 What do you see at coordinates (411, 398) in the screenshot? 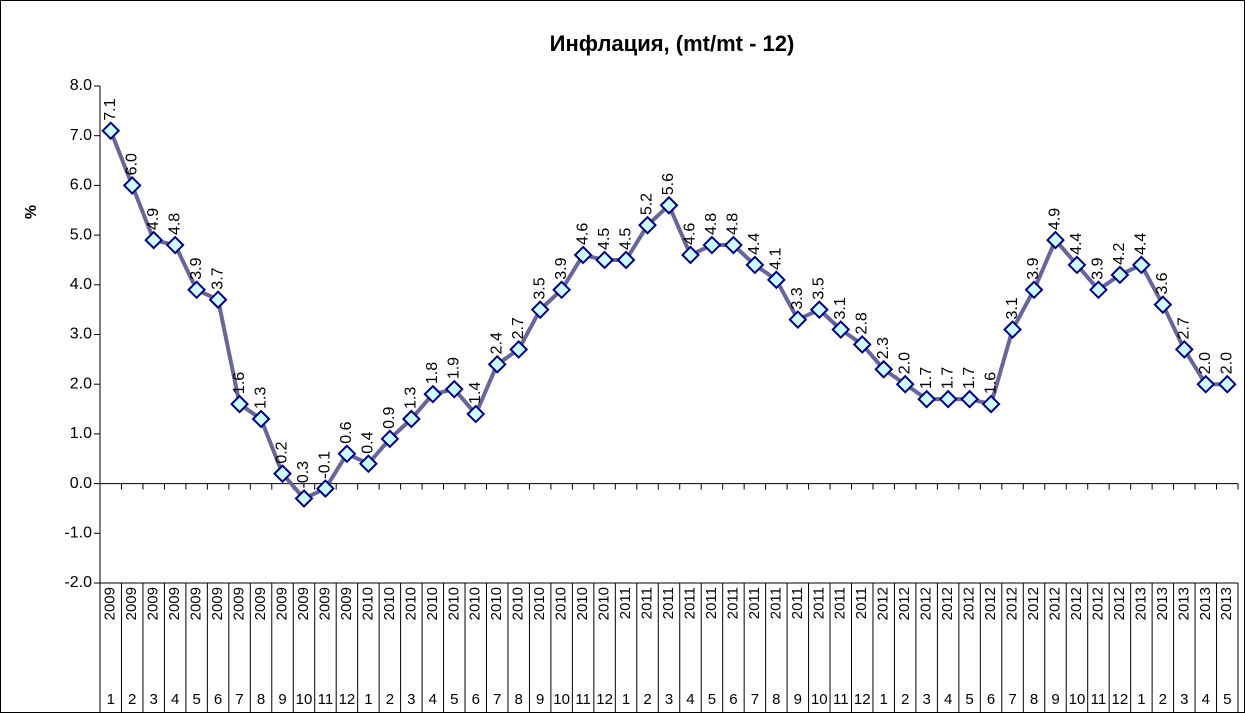
I see `data-label: 1.3` at bounding box center [411, 398].